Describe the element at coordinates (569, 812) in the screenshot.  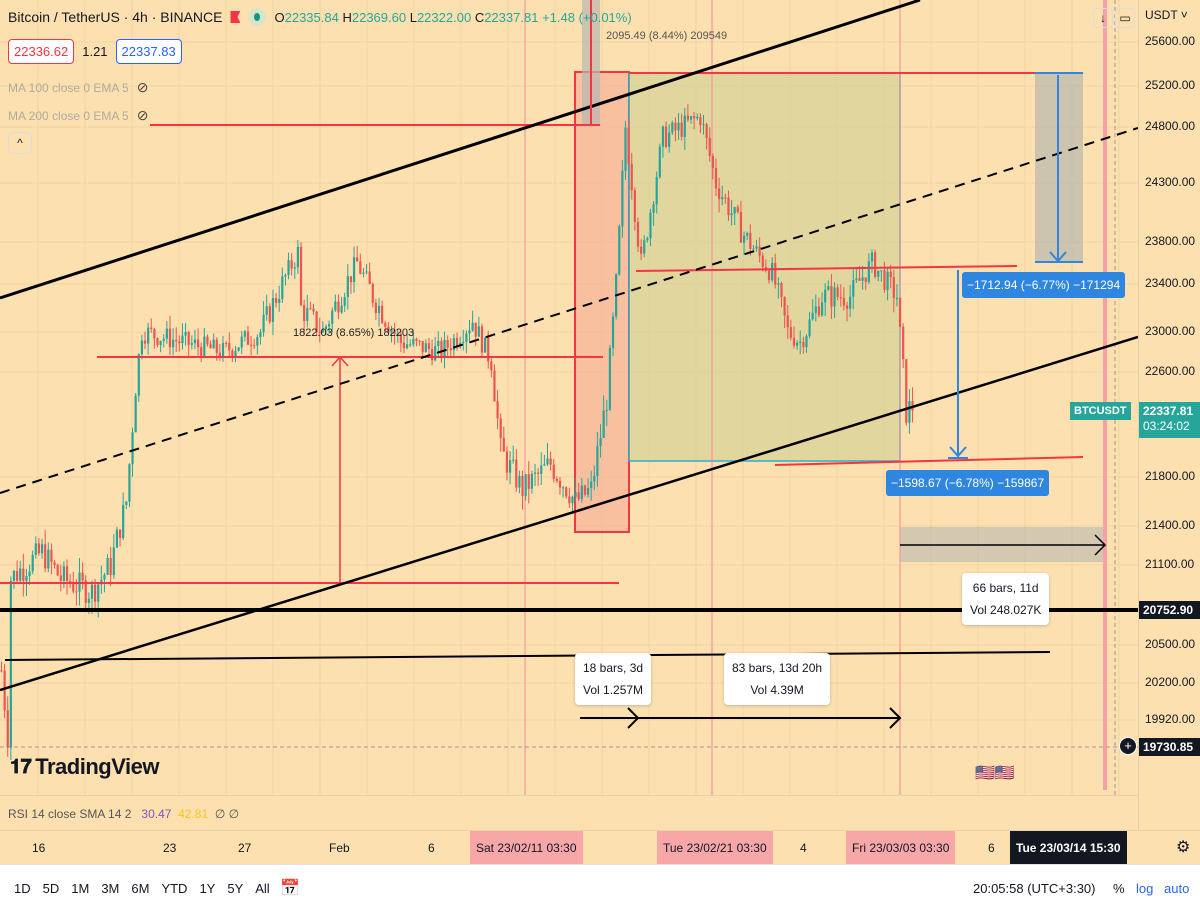
I see `rsi-pane: RSI 14 close SMA 14 2 30.47 42.81 ∅ ∅` at that location.